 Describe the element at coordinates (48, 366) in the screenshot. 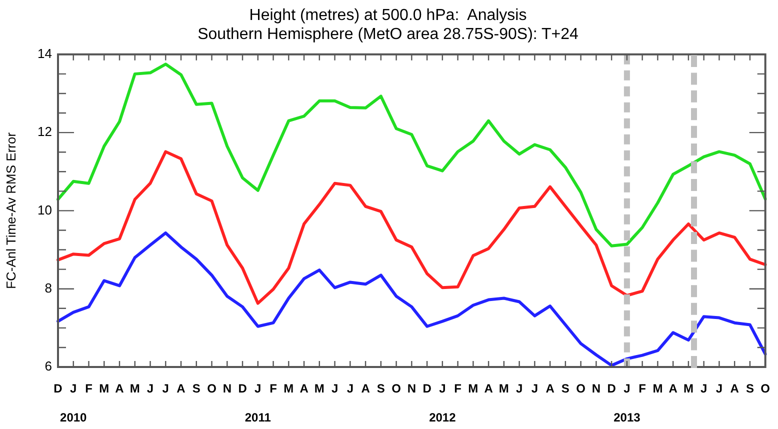

I see `y-tick-label: 6` at that location.